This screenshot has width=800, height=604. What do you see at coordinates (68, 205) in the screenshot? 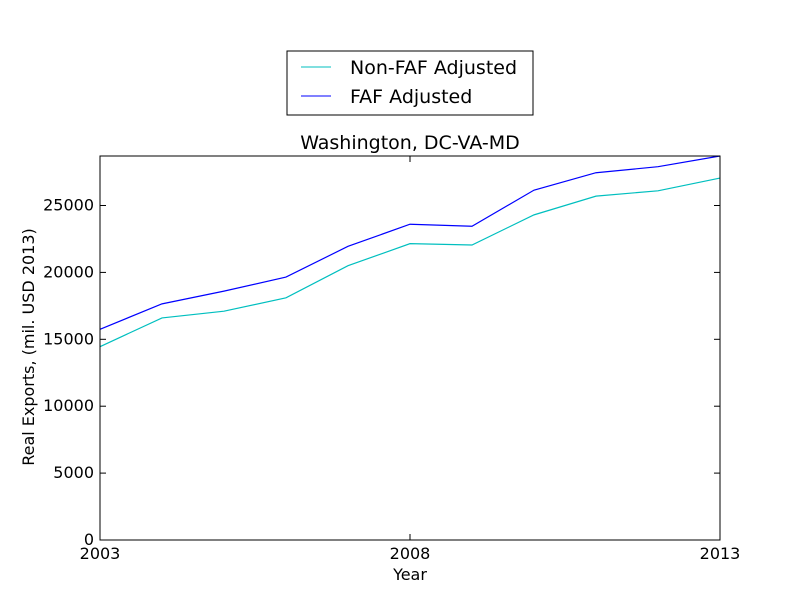
I see `y-tick-label: 25000` at bounding box center [68, 205].